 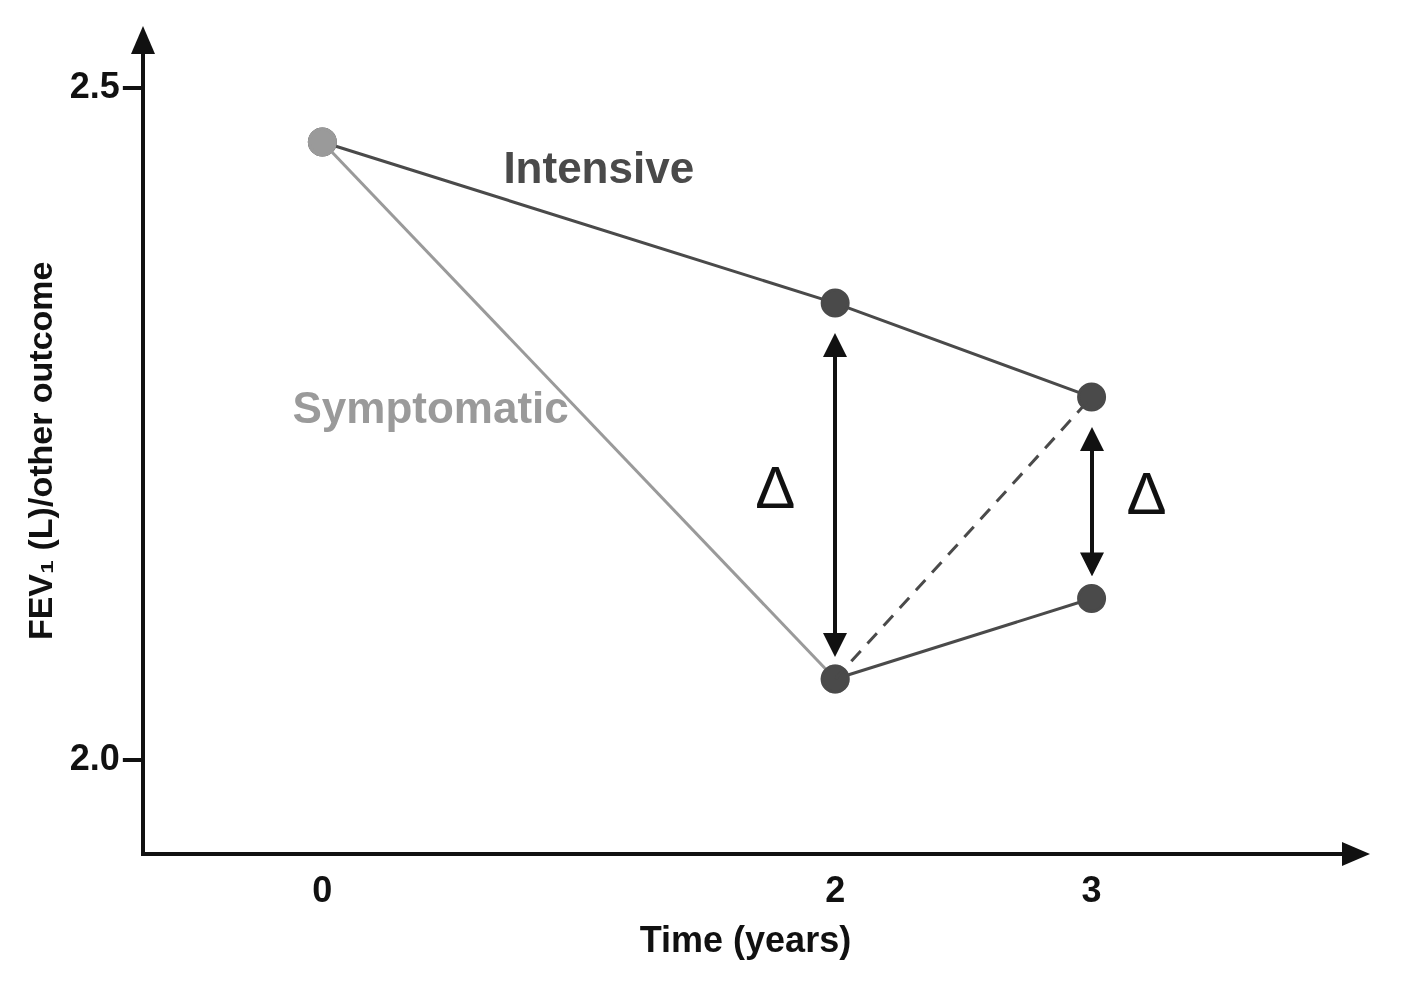 What do you see at coordinates (94, 86) in the screenshot?
I see `y-tick-label: 2.5` at bounding box center [94, 86].